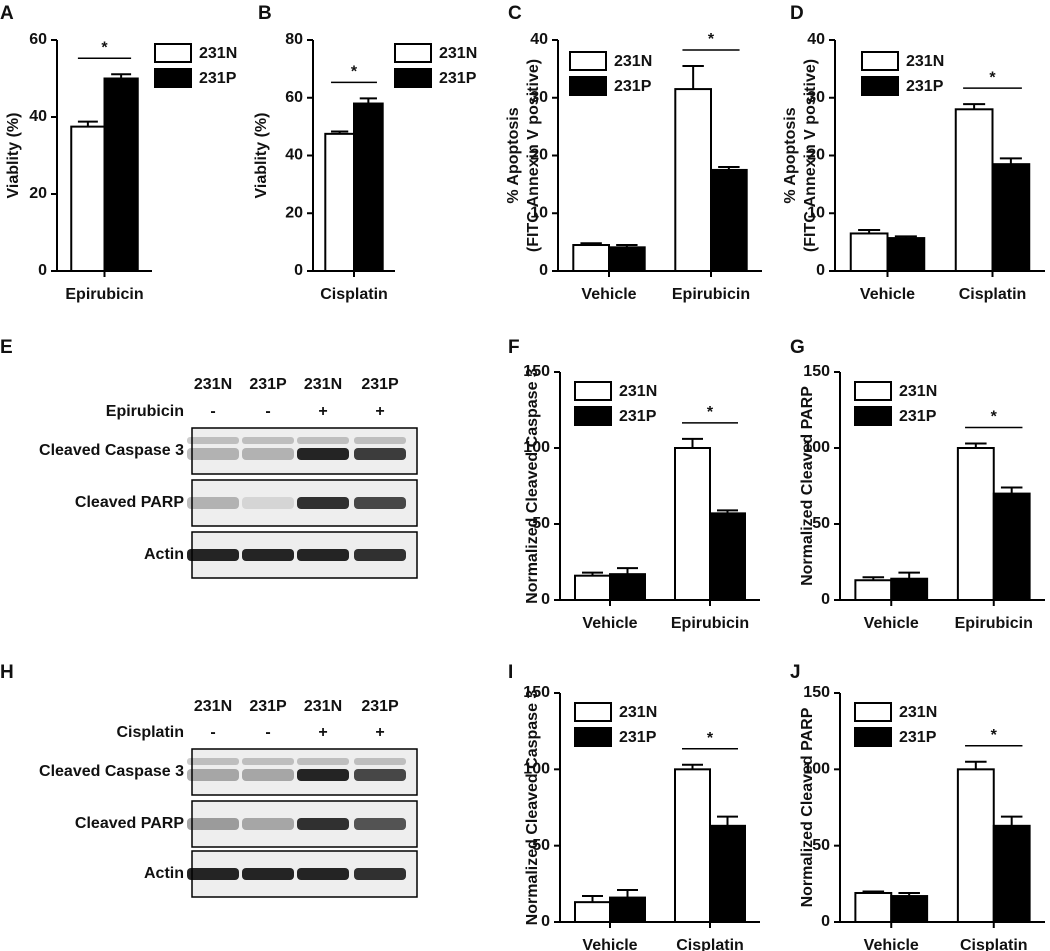 Image resolution: width=1050 pixels, height=951 pixels. Describe the element at coordinates (532, 486) in the screenshot. I see `y-axis-label: Normalized Cleaved Caspase 3` at that location.